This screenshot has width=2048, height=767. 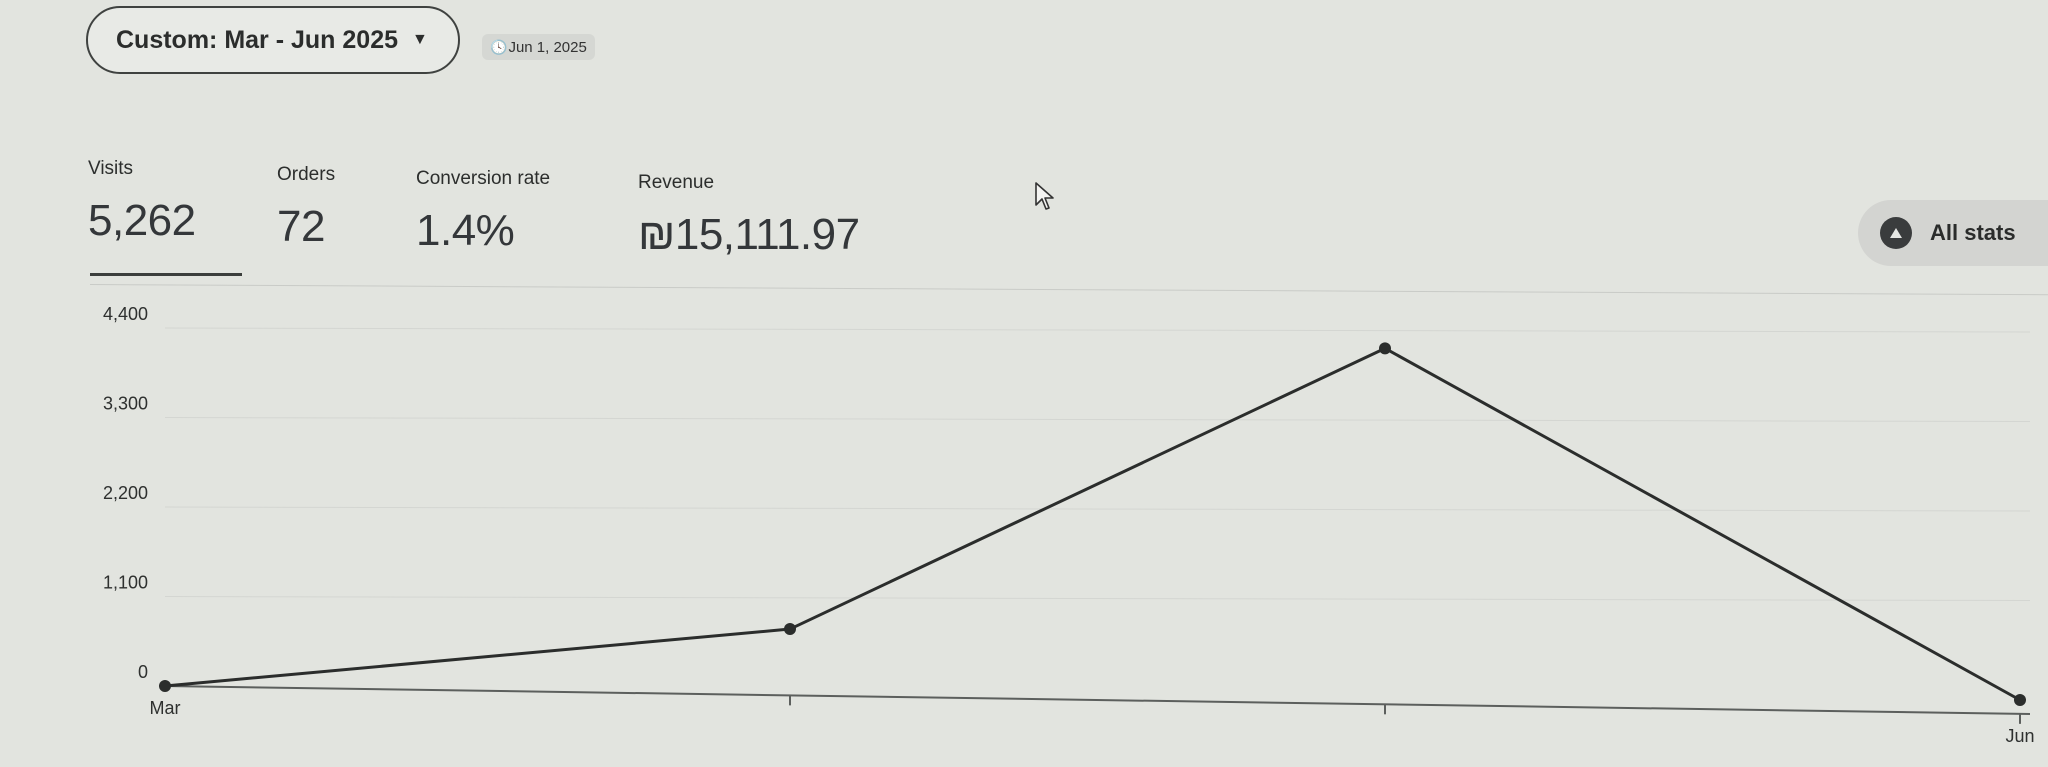 I want to click on metric-tab-conversion-rate: Conversion rate 1.4%, so click(x=483, y=212).